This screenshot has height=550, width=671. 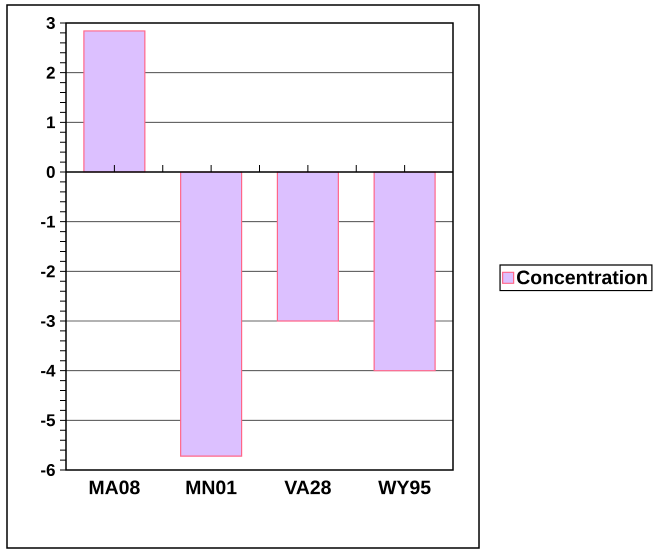 I want to click on y-tick-label: 3, so click(x=50, y=23).